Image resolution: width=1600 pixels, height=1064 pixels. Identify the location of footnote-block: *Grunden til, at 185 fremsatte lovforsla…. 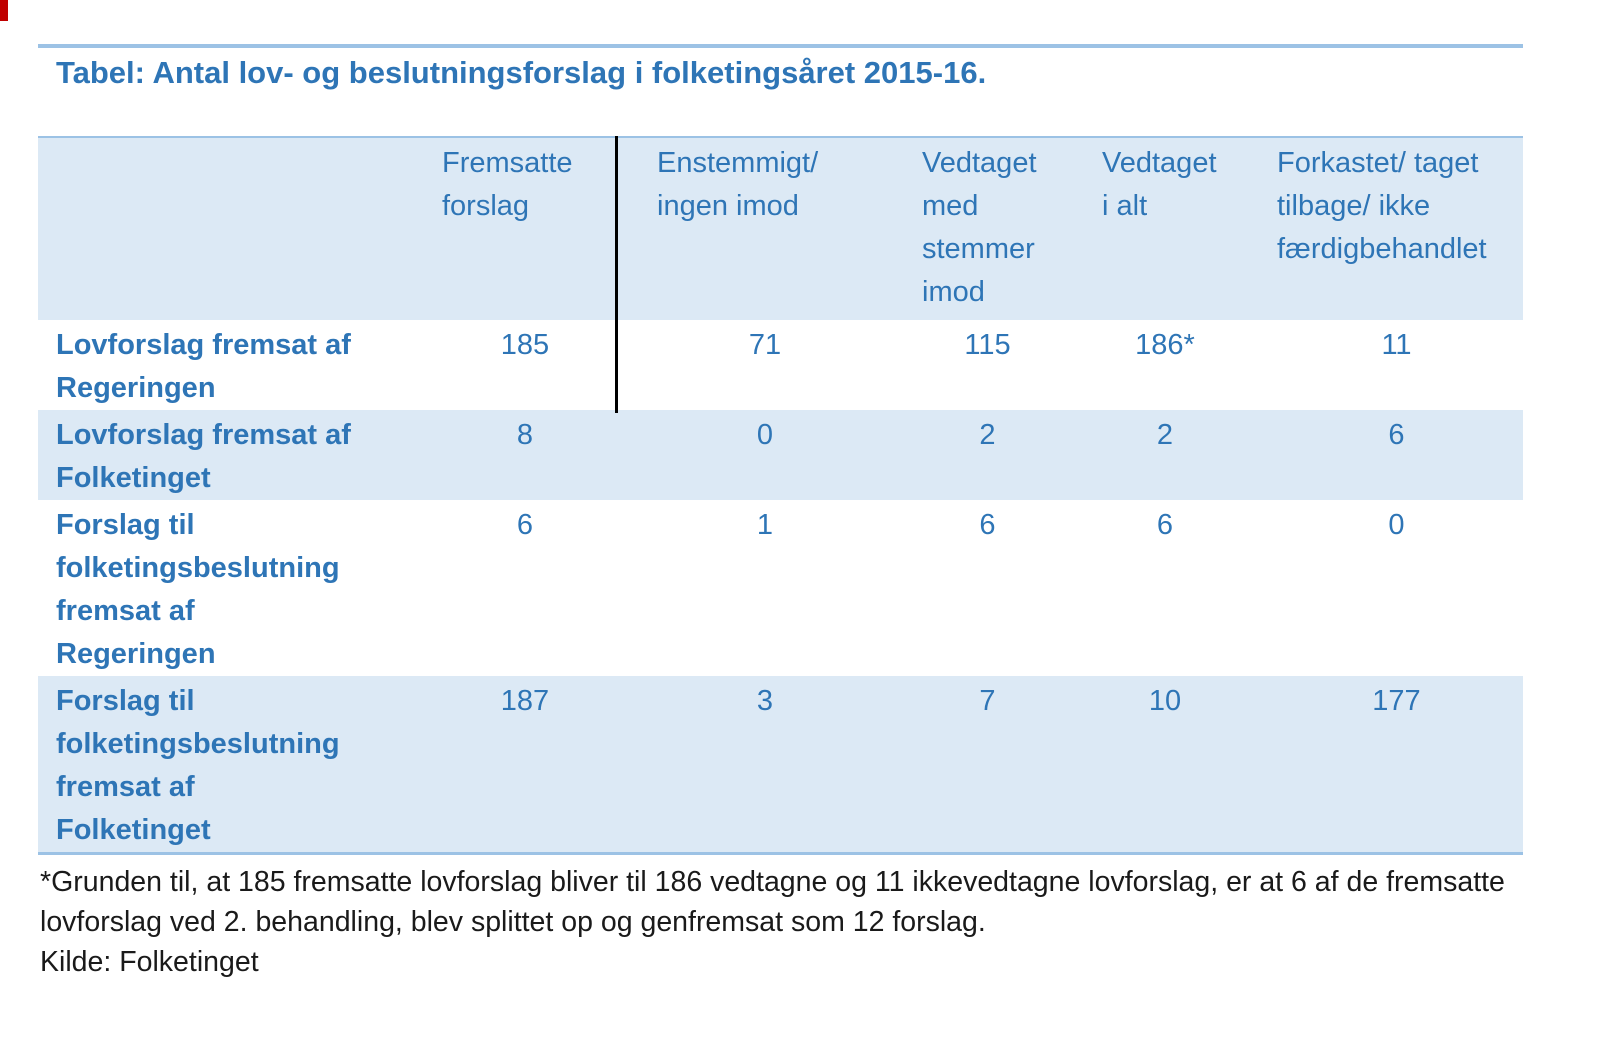
(785, 922).